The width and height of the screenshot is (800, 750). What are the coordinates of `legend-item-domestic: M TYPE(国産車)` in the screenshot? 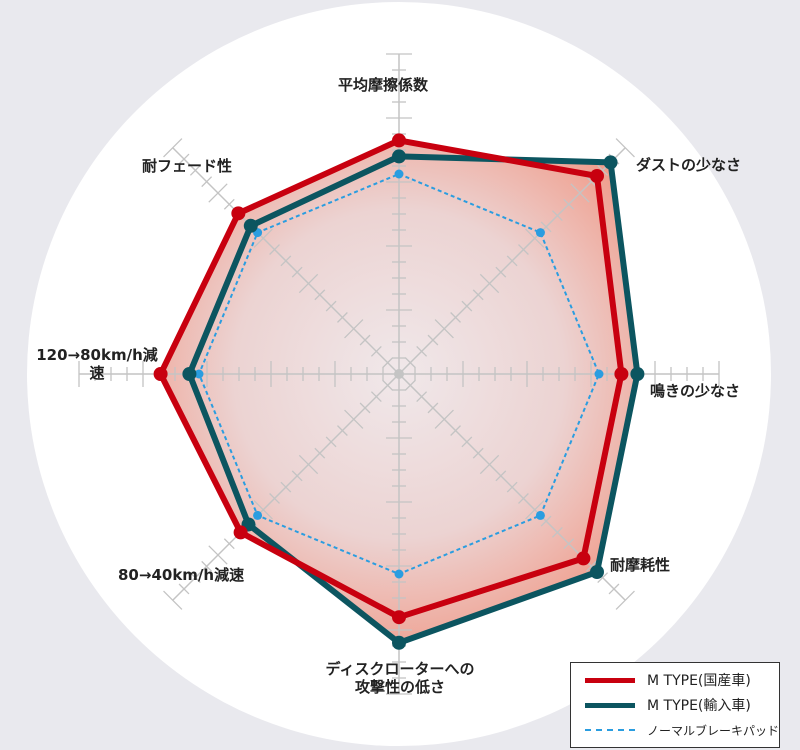 It's located at (661, 680).